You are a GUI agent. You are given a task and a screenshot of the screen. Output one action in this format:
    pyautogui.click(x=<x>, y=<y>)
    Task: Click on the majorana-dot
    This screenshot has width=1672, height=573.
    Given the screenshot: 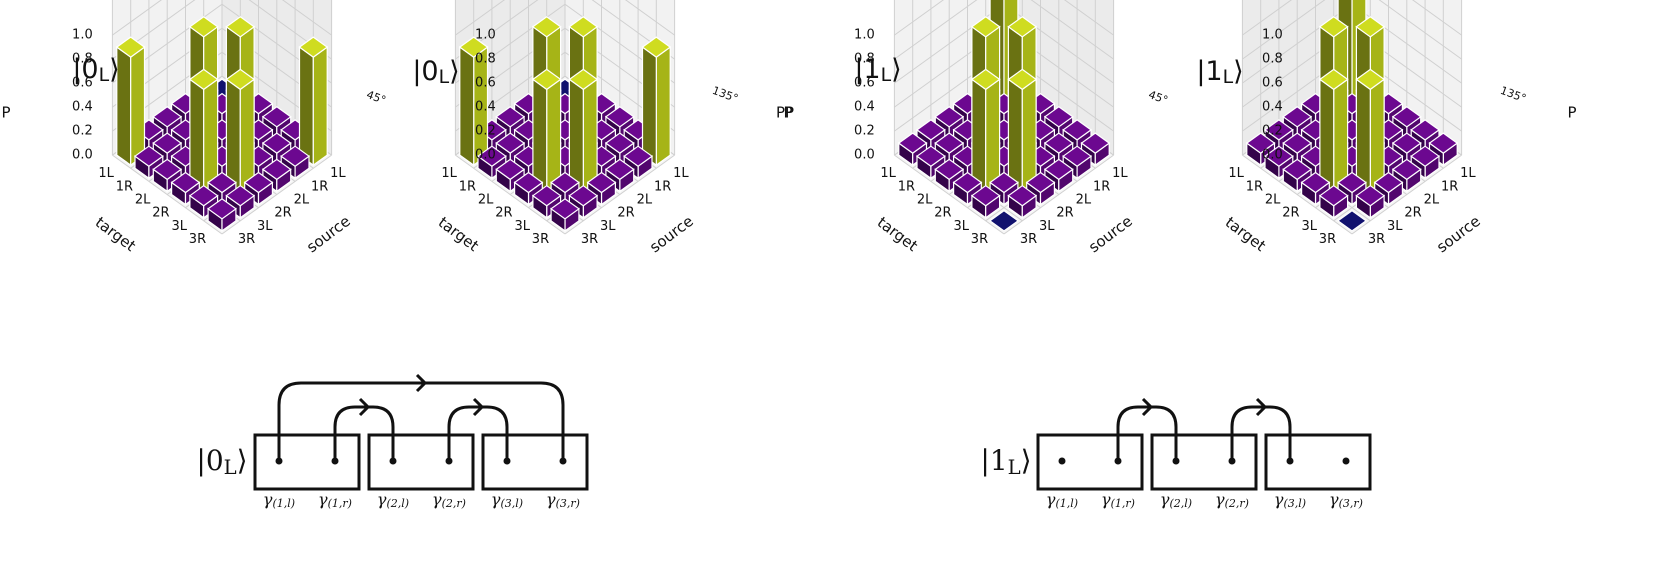 What is the action you would take?
    pyautogui.click(x=1346, y=461)
    